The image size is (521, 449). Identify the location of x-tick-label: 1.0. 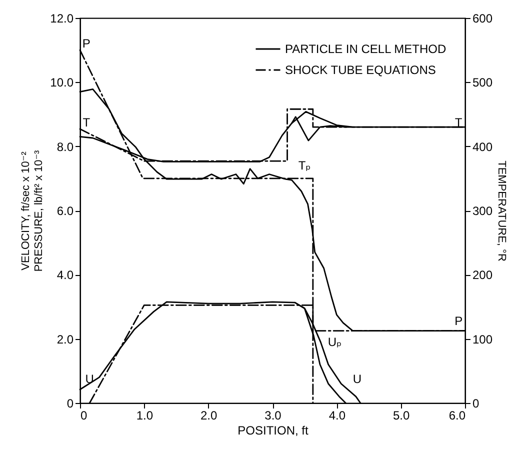
(145, 415).